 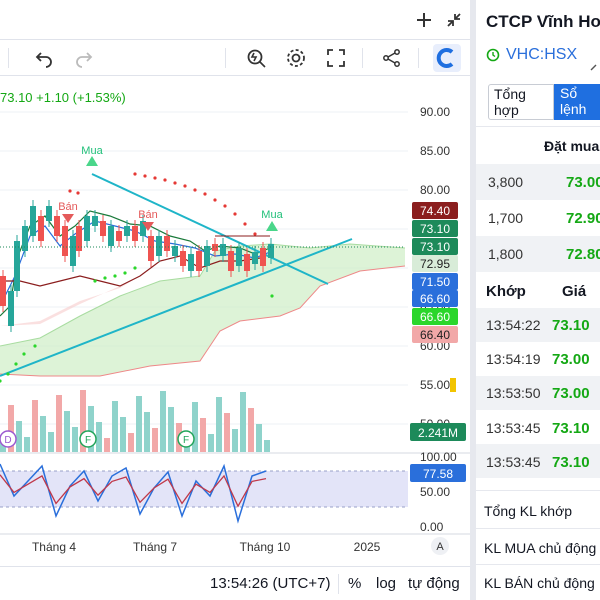 I want to click on bid-vol: 3,800, so click(x=506, y=182).